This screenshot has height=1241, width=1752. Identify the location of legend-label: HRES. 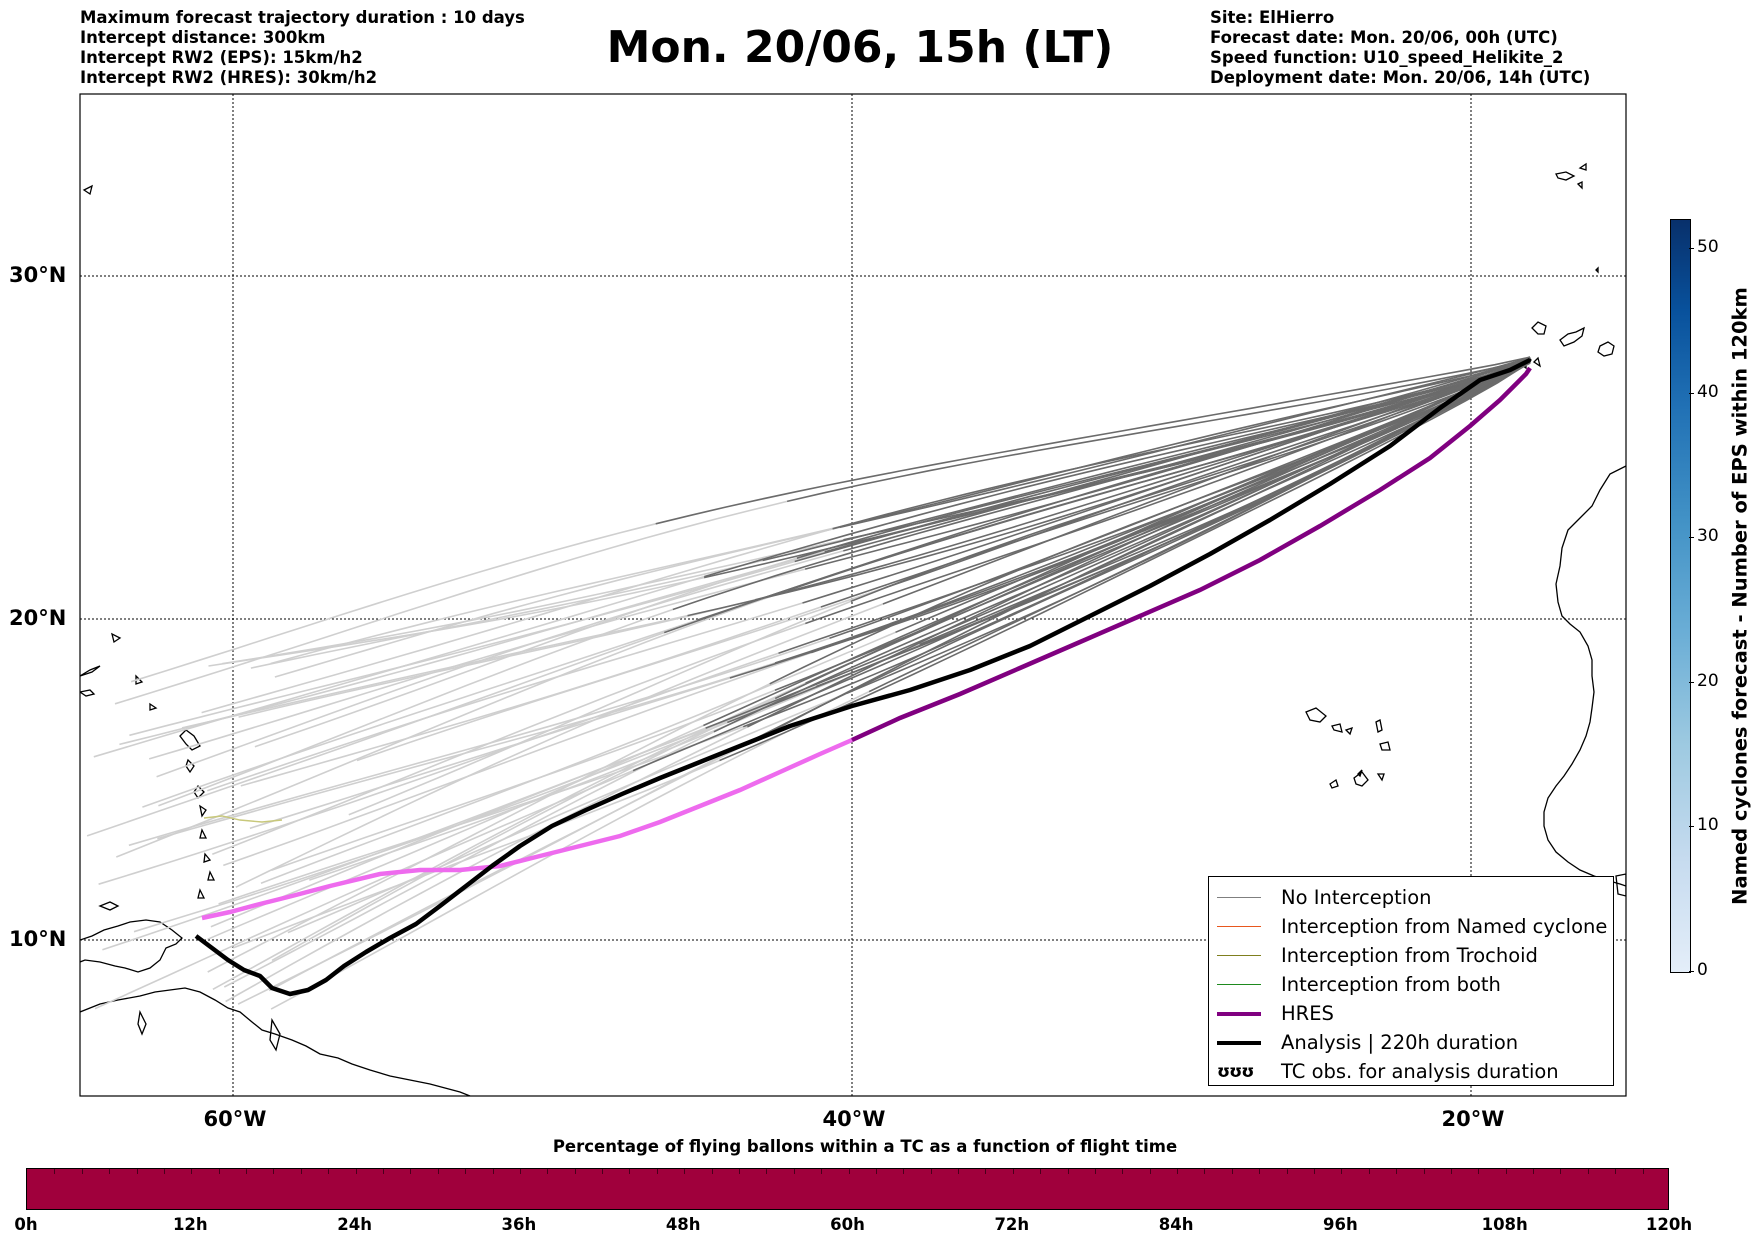
(1307, 1013).